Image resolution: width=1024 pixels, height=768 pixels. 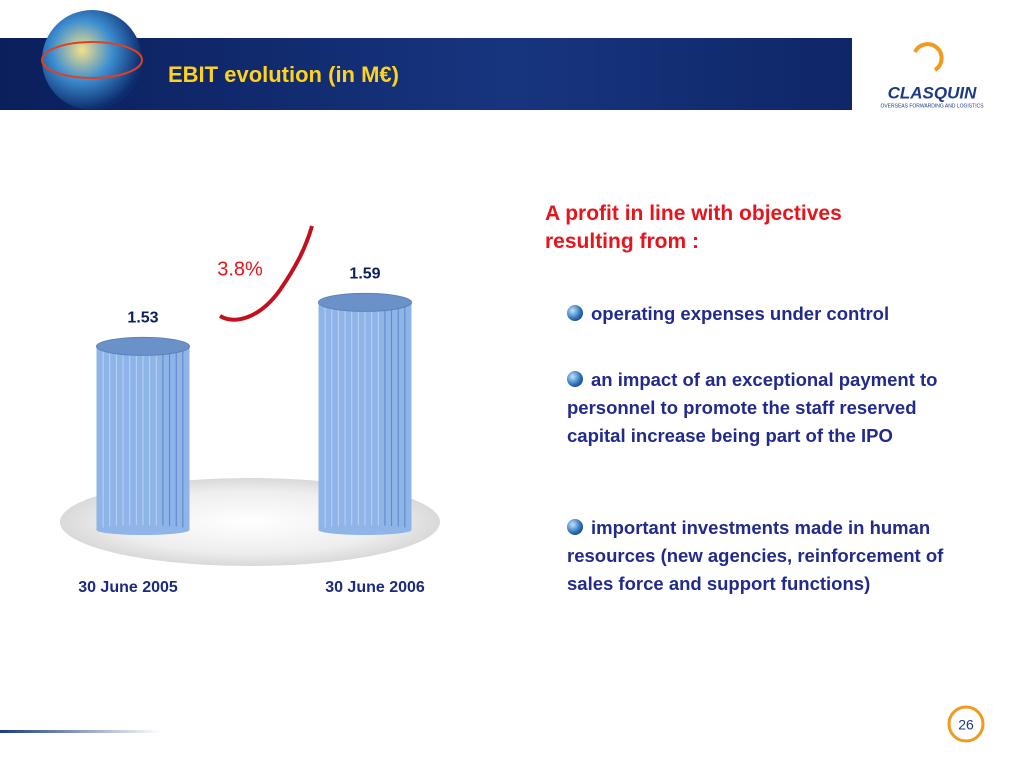 What do you see at coordinates (740, 313) in the screenshot?
I see `bullet-text: operating expenses under control` at bounding box center [740, 313].